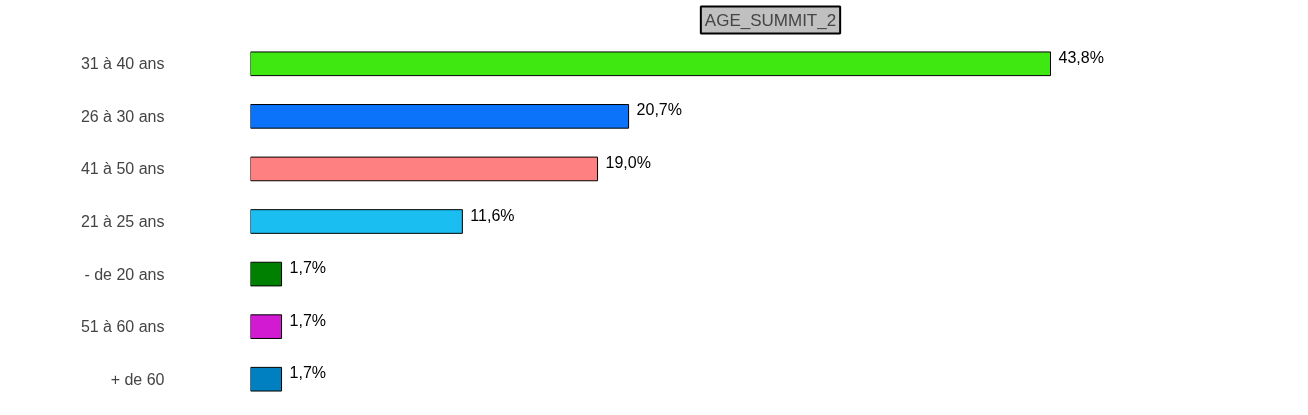 Image resolution: width=1308 pixels, height=415 pixels. I want to click on y-tick-label: 31 à 40 ans, so click(122, 64).